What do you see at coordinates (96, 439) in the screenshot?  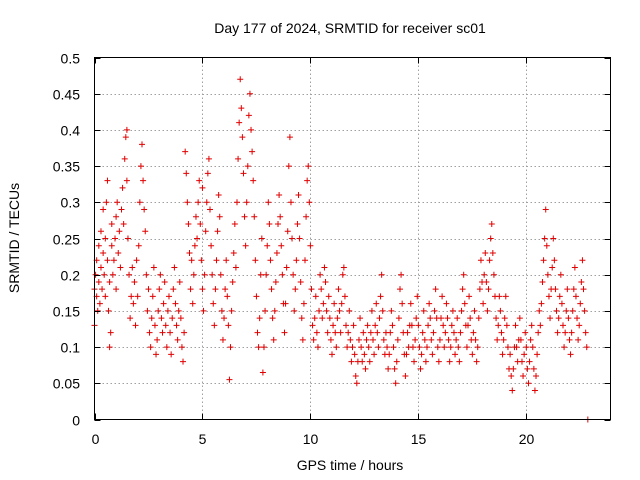 I see `x-tick-label: 0` at bounding box center [96, 439].